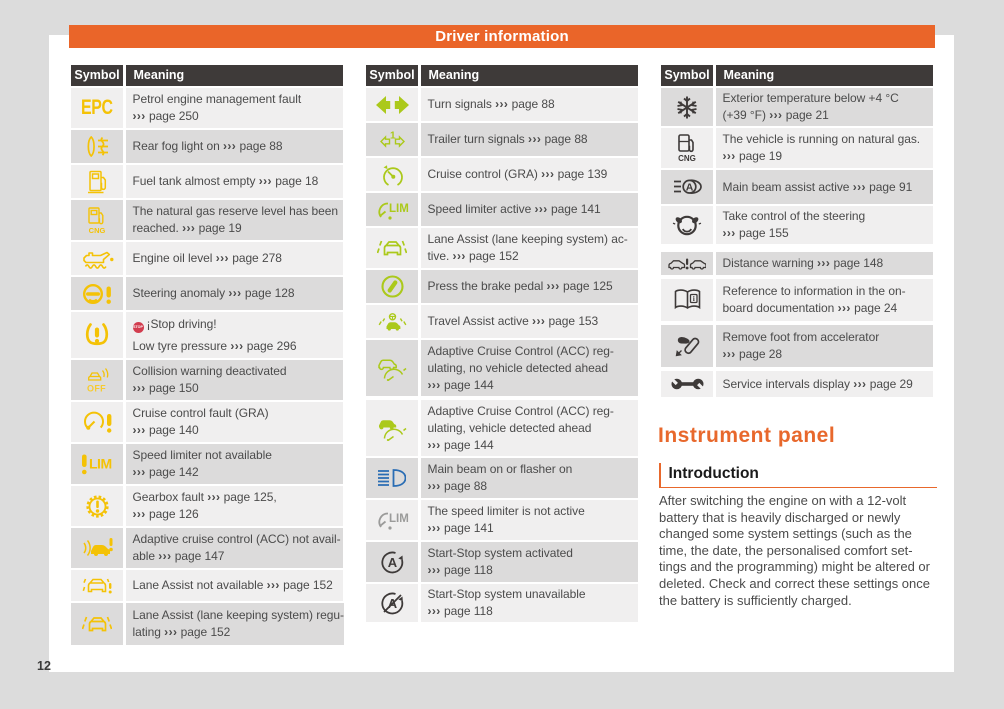 This screenshot has width=1004, height=709. Describe the element at coordinates (393, 136) in the screenshot. I see `svg-text: 1` at that location.